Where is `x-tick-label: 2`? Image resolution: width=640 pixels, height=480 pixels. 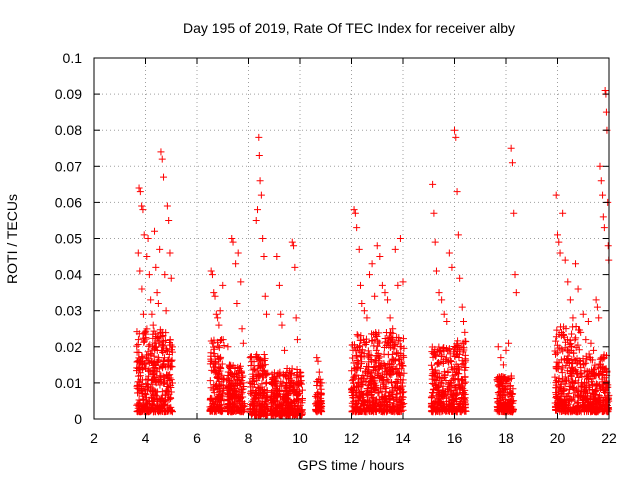
x-tick-label: 2 is located at coordinates (94, 438).